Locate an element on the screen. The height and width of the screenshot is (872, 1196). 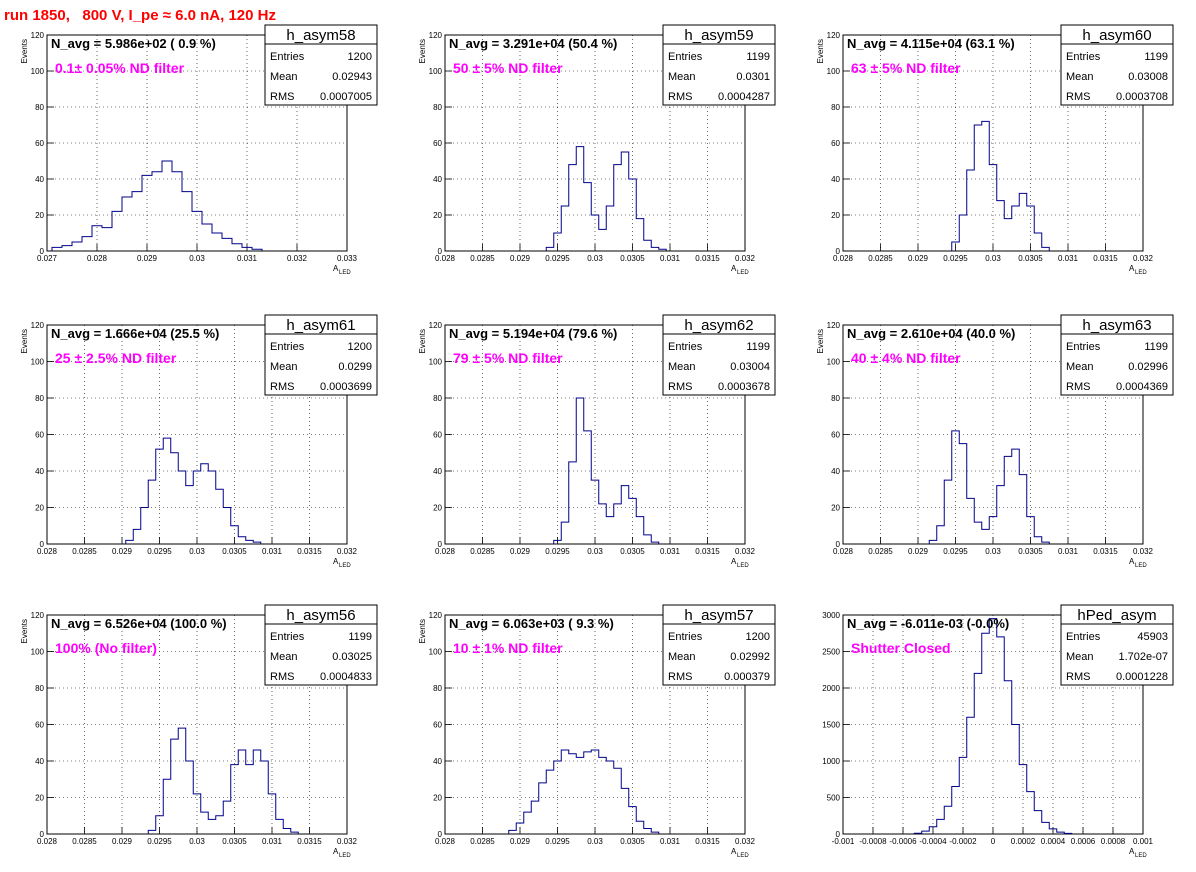
filter-label: 10 ± 1% ND filter is located at coordinates (508, 648).